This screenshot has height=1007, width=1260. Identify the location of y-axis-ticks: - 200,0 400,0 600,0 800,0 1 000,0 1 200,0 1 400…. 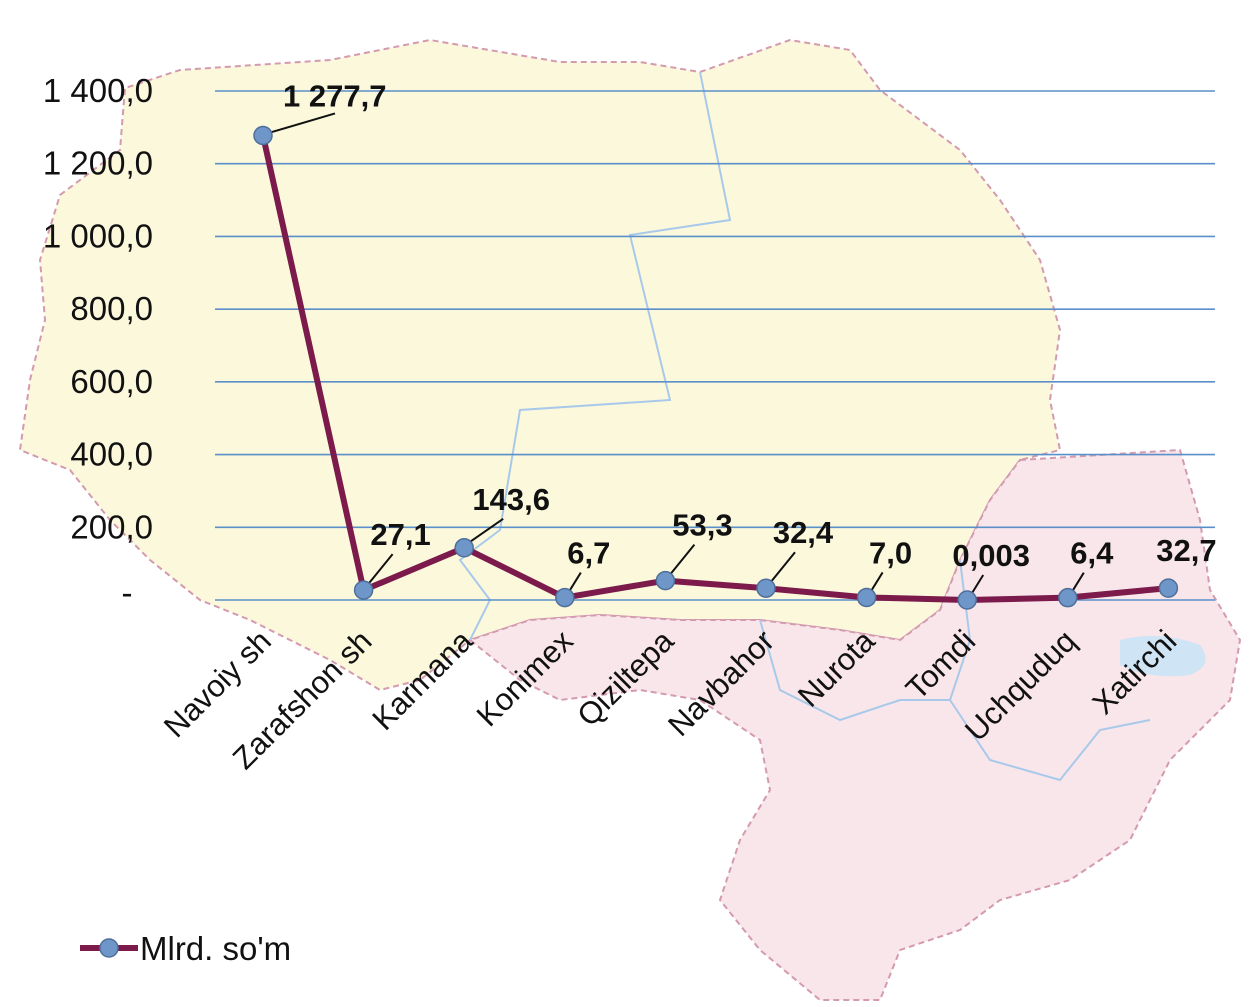
(98, 341).